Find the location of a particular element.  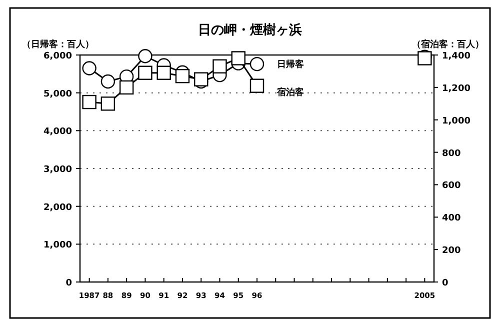

series-label: 日帰客 is located at coordinates (290, 64).